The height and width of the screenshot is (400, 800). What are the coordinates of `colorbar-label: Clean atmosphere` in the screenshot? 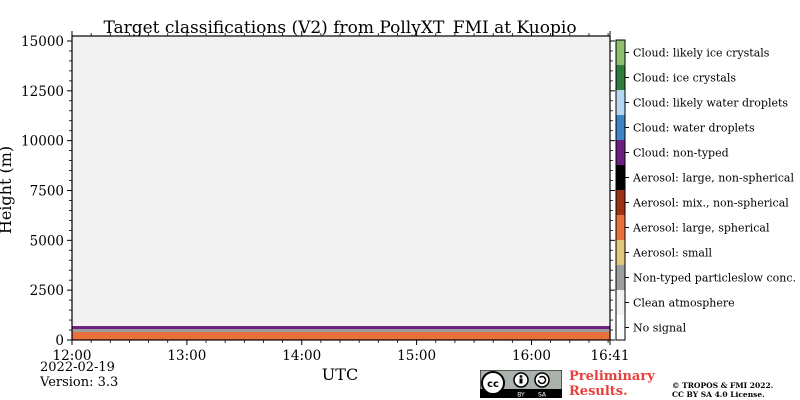 It's located at (684, 303).